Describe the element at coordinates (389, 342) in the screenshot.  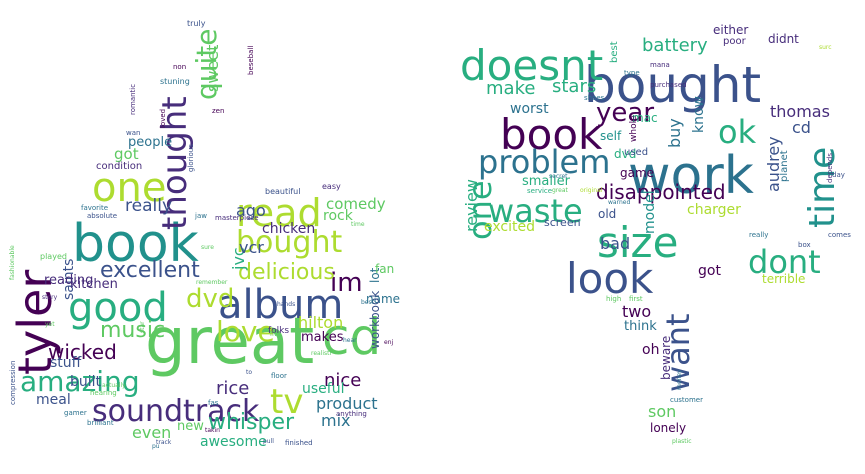
I see `cloud-word: enj` at that location.